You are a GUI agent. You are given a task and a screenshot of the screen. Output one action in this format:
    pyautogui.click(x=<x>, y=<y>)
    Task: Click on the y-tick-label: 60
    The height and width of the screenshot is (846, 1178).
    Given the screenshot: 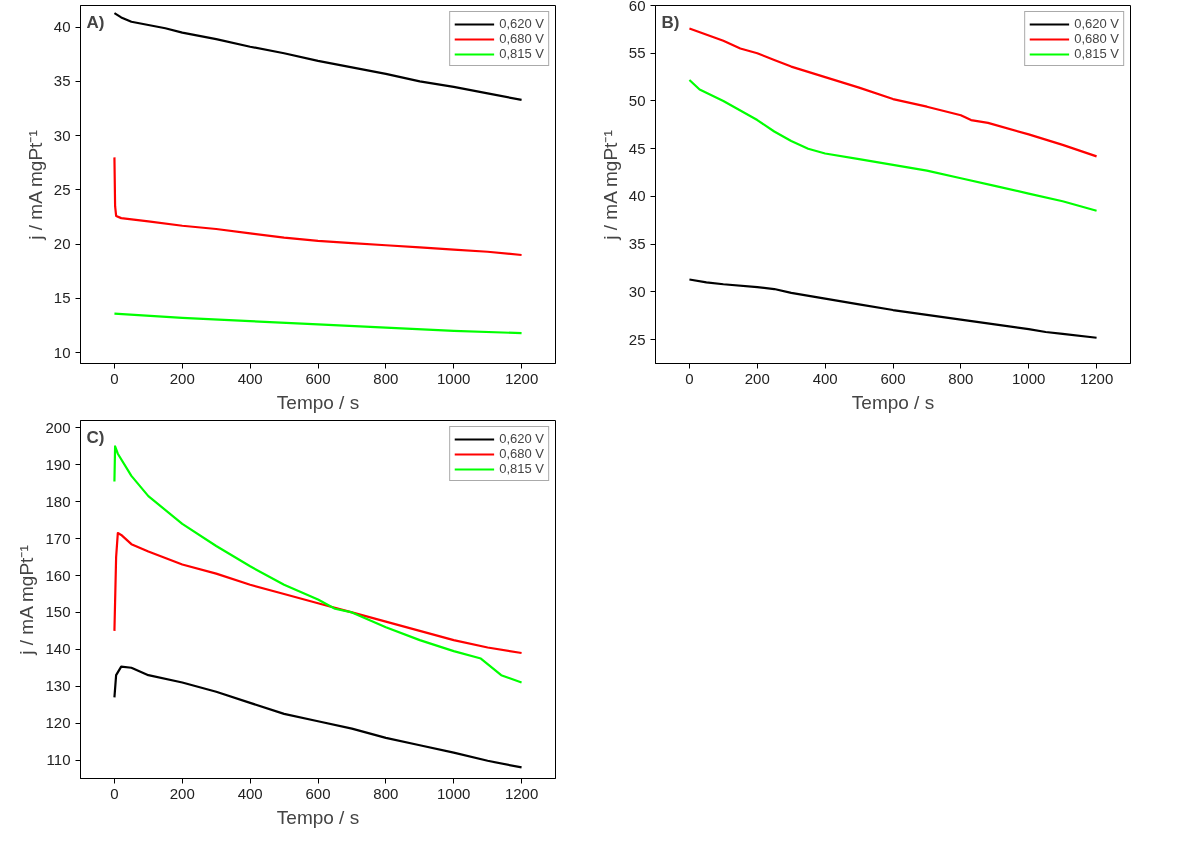 What is the action you would take?
    pyautogui.click(x=637, y=7)
    